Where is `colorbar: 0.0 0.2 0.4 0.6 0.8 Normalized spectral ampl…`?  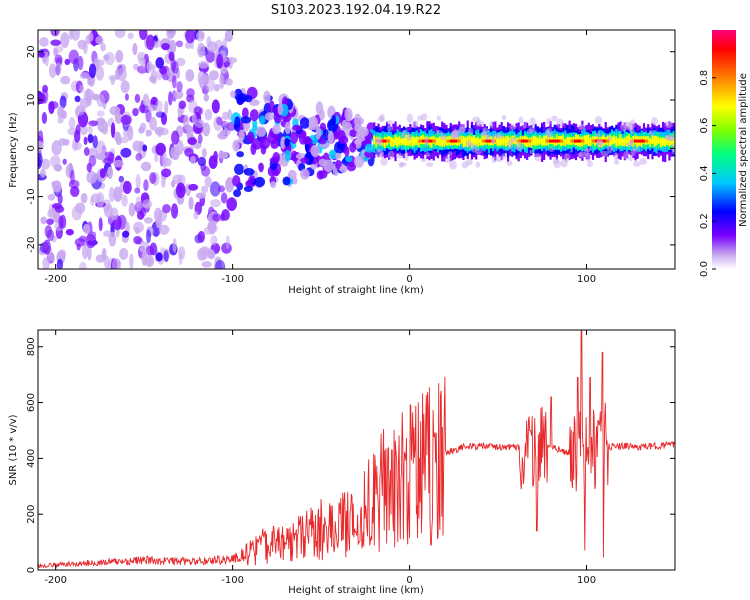 colorbar: 0.0 0.2 0.4 0.6 0.8 Normalized spectral ampl… is located at coordinates (724, 153).